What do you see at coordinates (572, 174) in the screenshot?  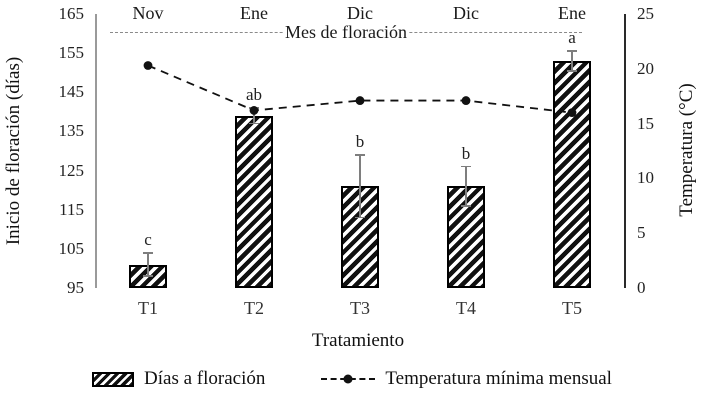 I see `bar-T5` at bounding box center [572, 174].